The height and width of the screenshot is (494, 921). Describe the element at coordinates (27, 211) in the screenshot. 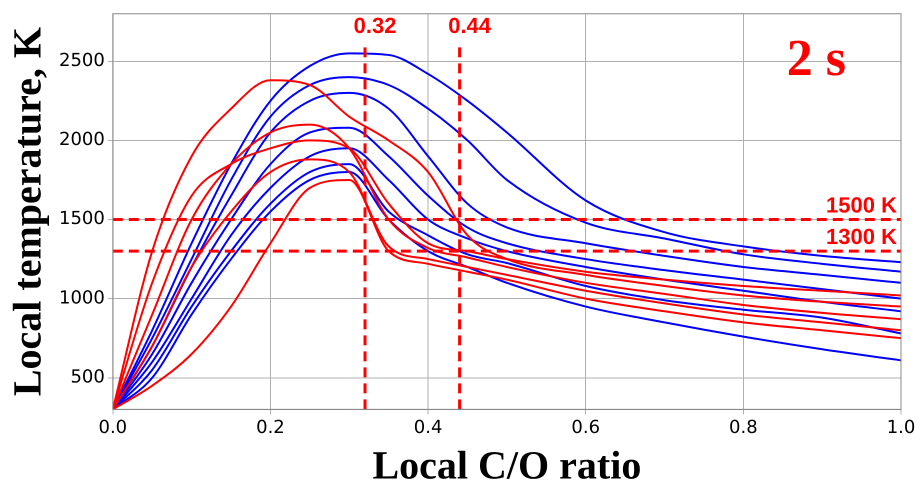

I see `y-axis-title: Local temperature, K` at that location.